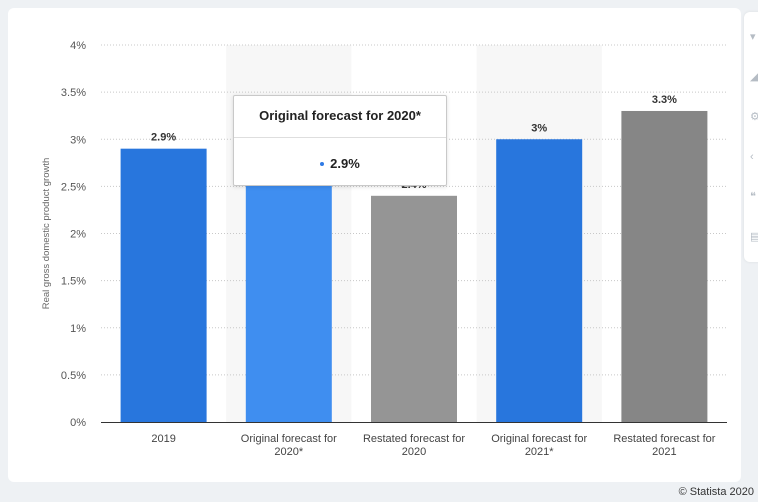 The width and height of the screenshot is (758, 502). Describe the element at coordinates (664, 100) in the screenshot. I see `bar-value-label: 3.3%` at that location.